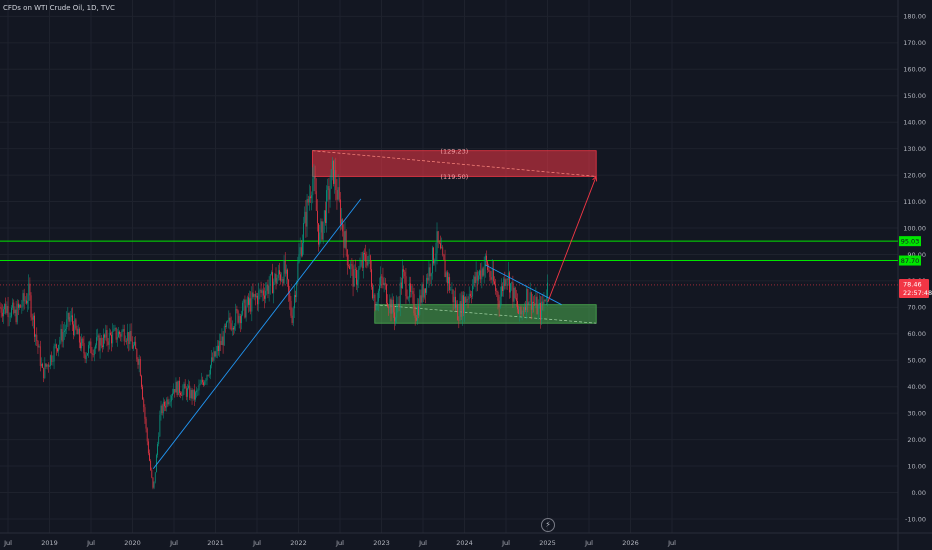 The image size is (932, 550). Describe the element at coordinates (454, 177) in the screenshot. I see `zone-bottom-label: (119.50)` at that location.